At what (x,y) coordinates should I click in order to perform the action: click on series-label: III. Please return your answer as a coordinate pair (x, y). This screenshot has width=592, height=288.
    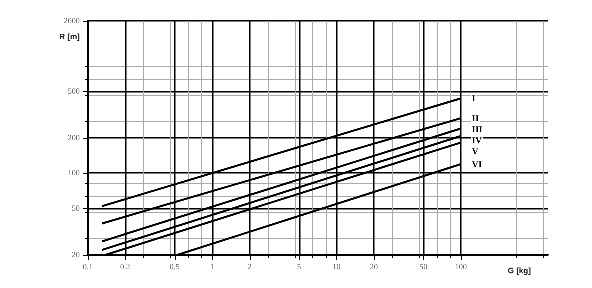
    Looking at the image, I should click on (478, 129).